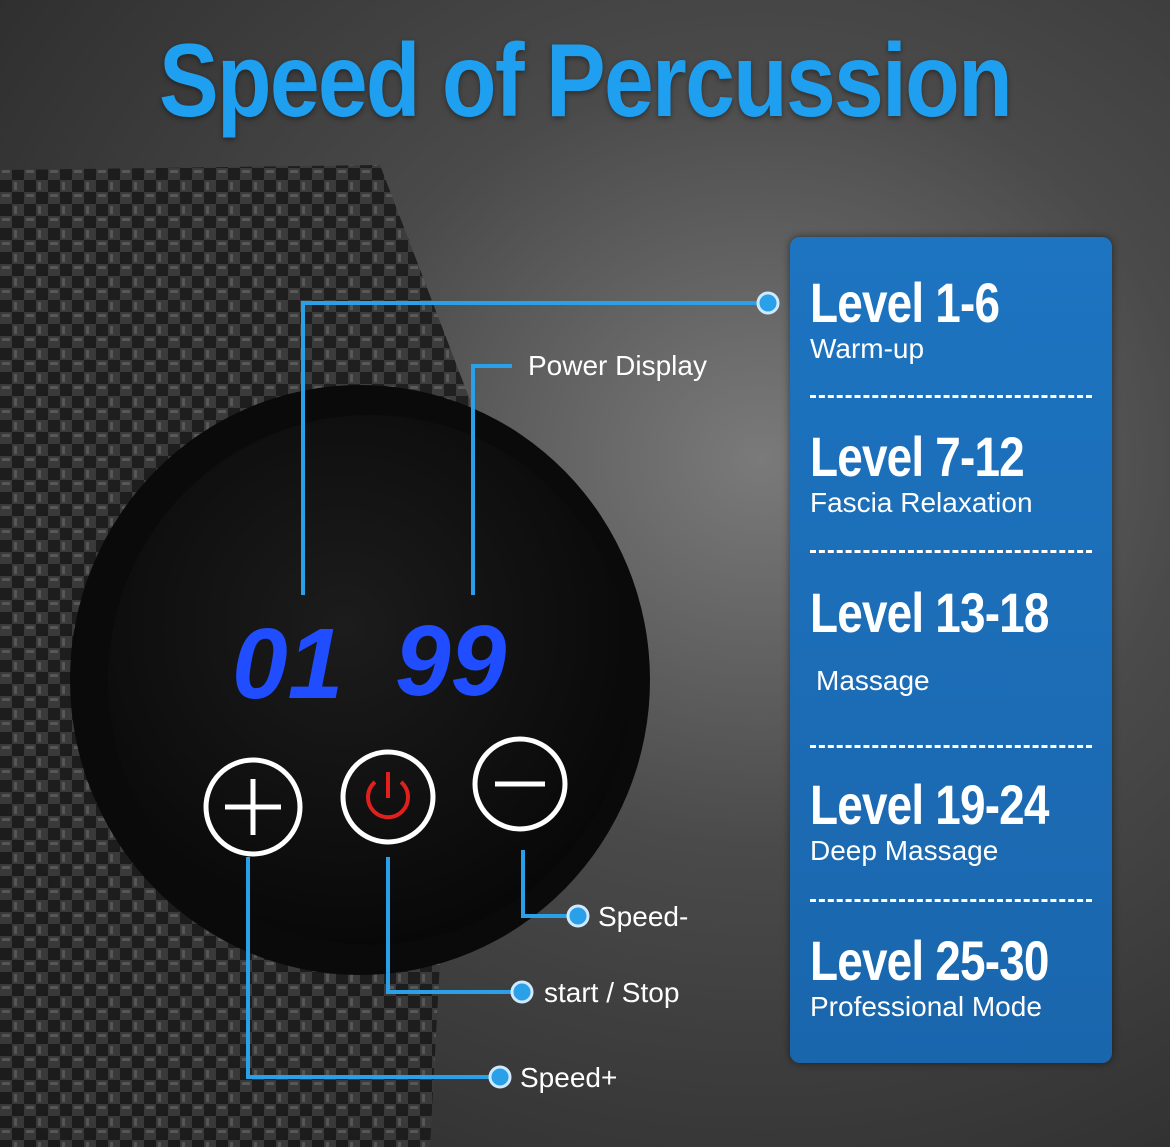 The image size is (1170, 1147). Describe the element at coordinates (520, 784) in the screenshot. I see `minus-button` at that location.